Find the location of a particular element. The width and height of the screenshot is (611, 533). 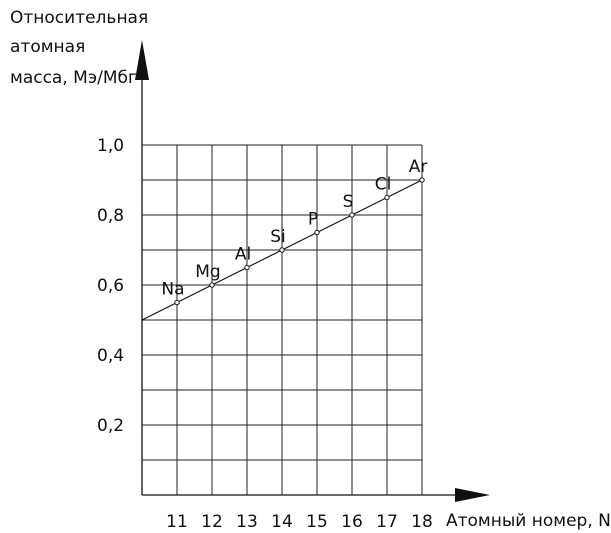

y-tick-label: 0,4 is located at coordinates (110, 356).